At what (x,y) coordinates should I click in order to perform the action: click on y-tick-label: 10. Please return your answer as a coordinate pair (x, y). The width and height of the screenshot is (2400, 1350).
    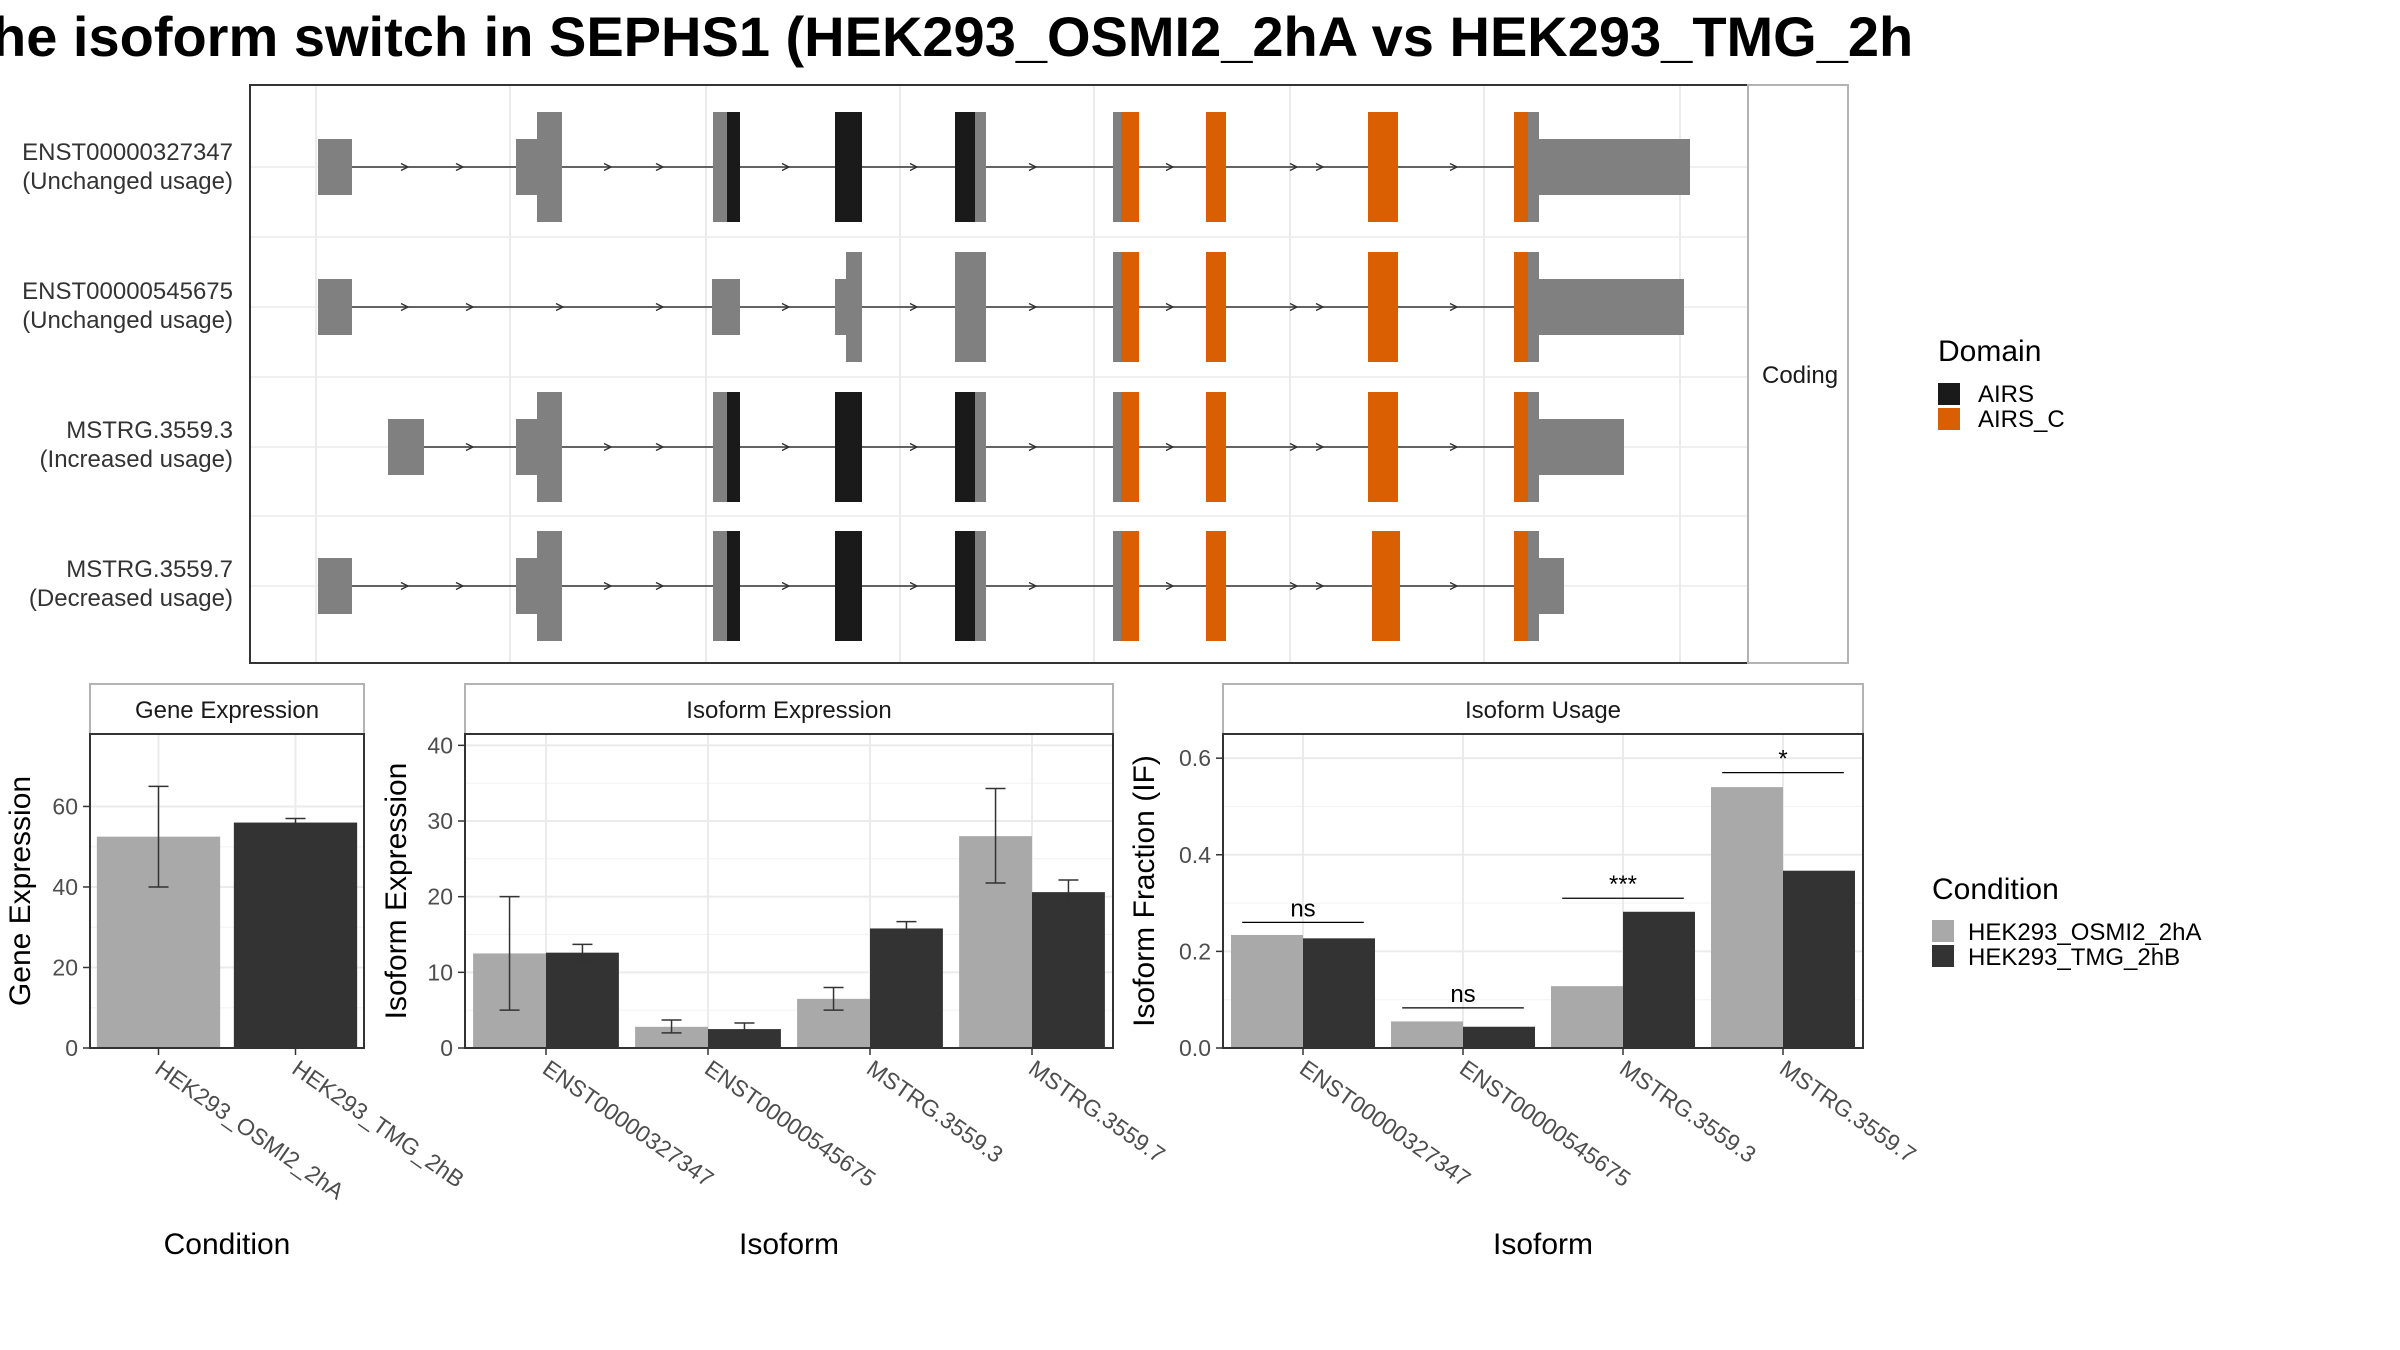
    Looking at the image, I should click on (440, 972).